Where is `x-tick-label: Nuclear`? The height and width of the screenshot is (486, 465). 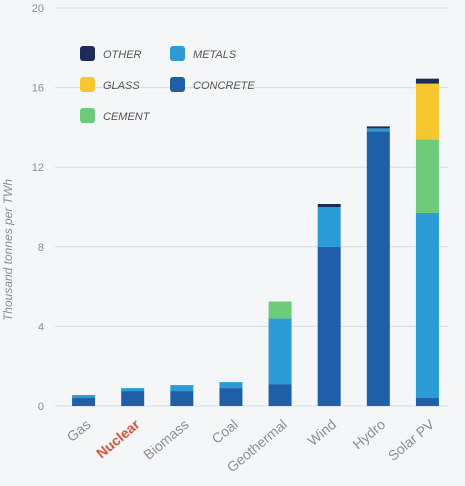 x-tick-label: Nuclear is located at coordinates (118, 439).